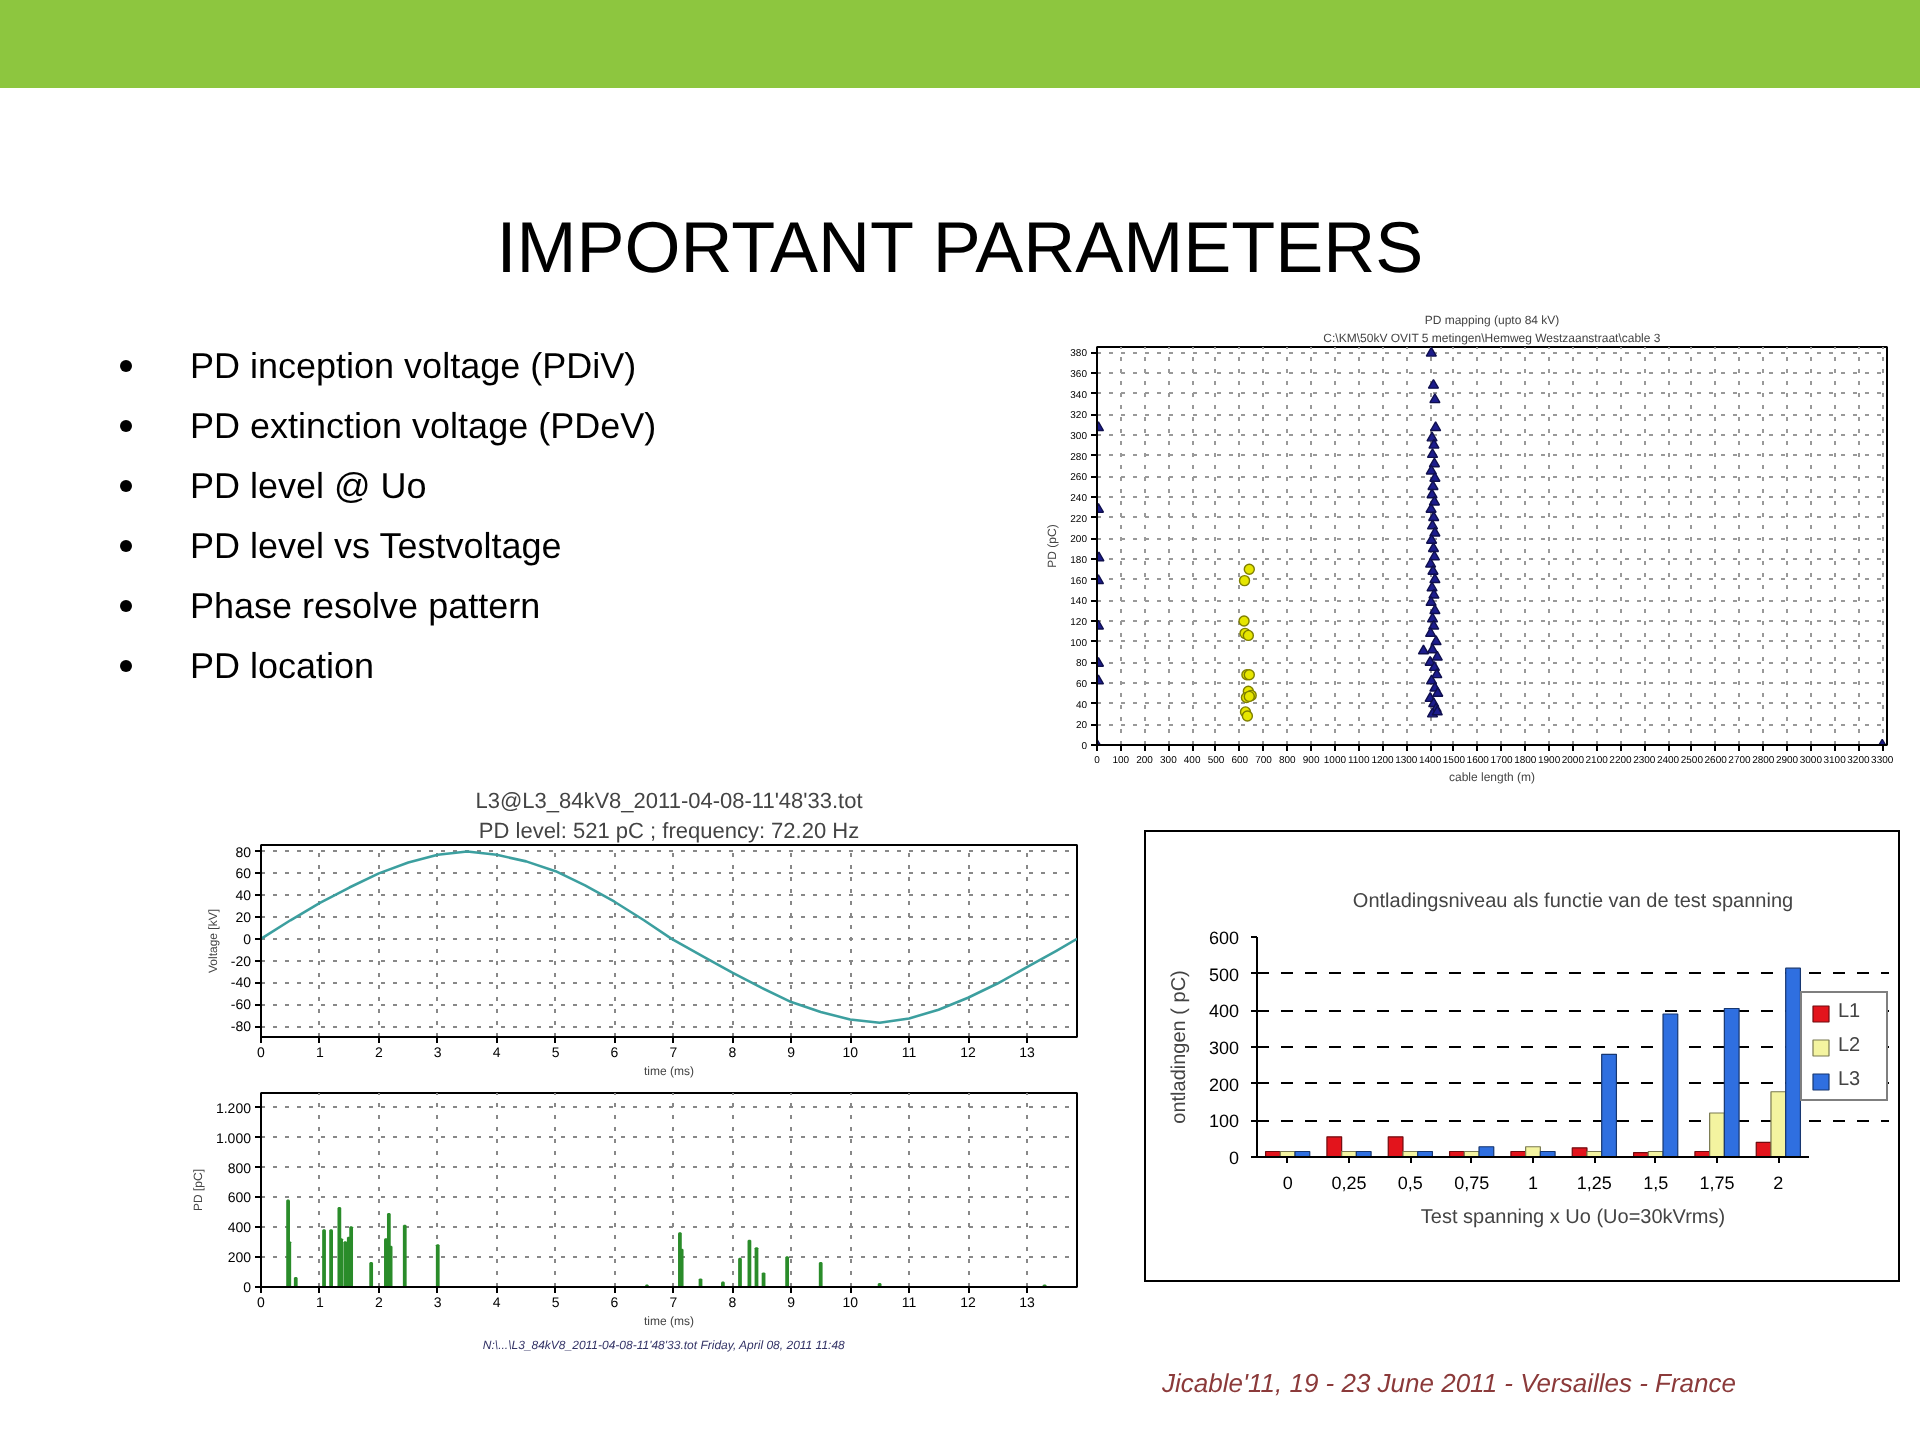 This screenshot has width=1920, height=1440. I want to click on text: IMPORTANT PARAMETERS, so click(960, 248).